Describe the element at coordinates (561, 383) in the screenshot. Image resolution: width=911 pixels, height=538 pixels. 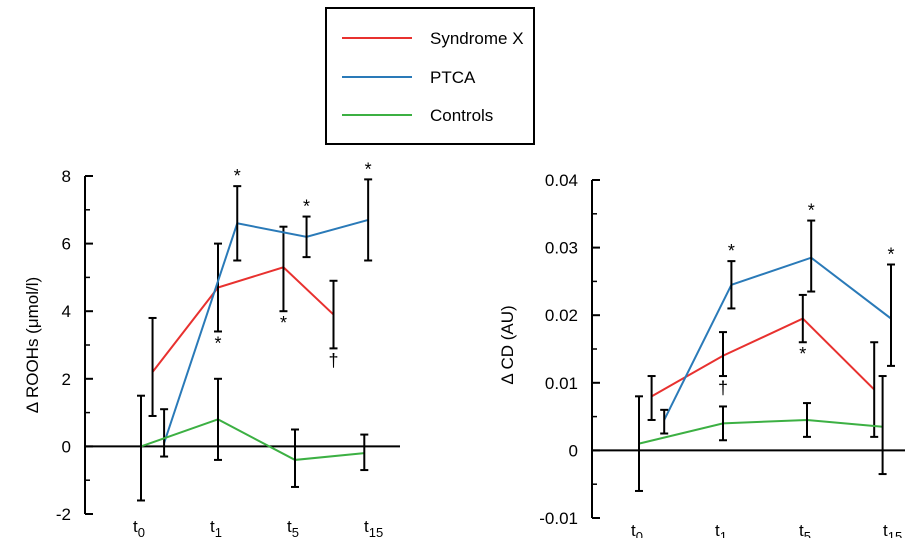
I see `y-tick-label: 0.01` at that location.